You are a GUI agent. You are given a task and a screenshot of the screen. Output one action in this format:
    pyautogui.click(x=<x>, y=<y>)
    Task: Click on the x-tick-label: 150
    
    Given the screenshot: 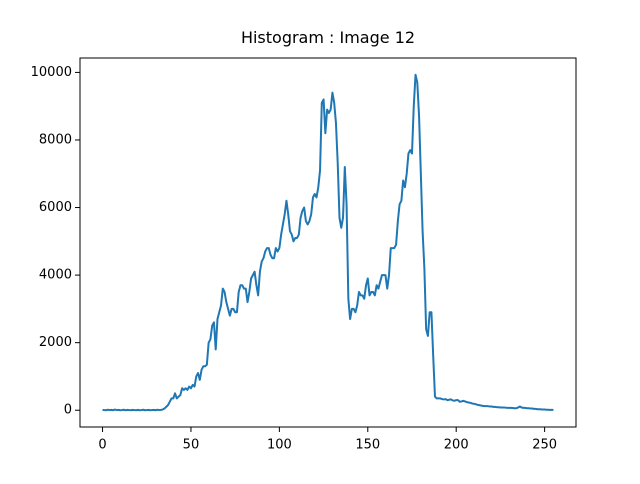 What is the action you would take?
    pyautogui.click(x=367, y=445)
    